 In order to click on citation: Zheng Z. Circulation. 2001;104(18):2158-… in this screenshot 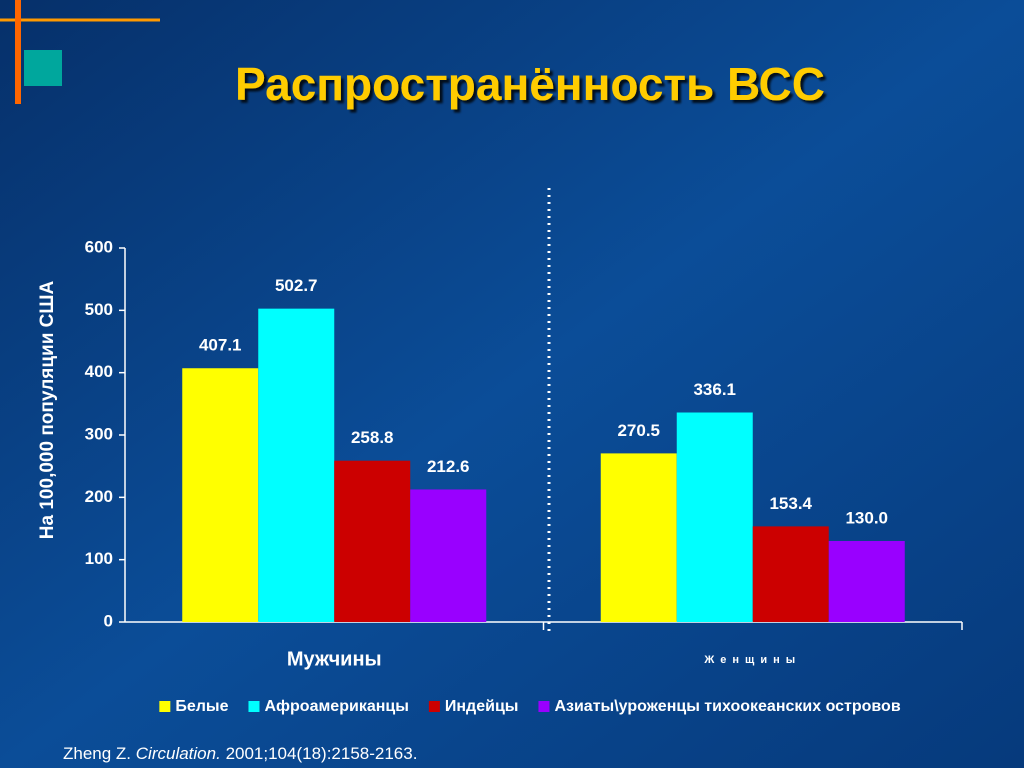, I will do `click(240, 753)`.